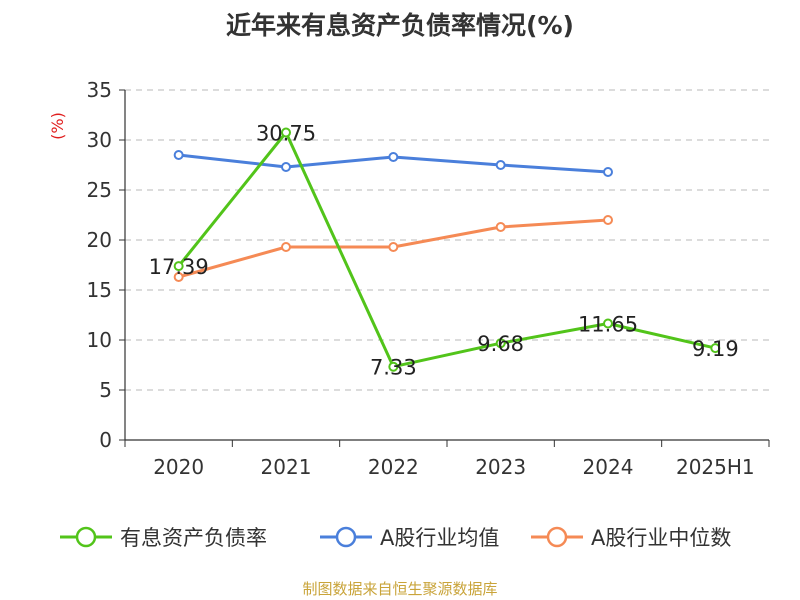 This screenshot has height=600, width=800. I want to click on x-tick-label: 2023, so click(500, 467).